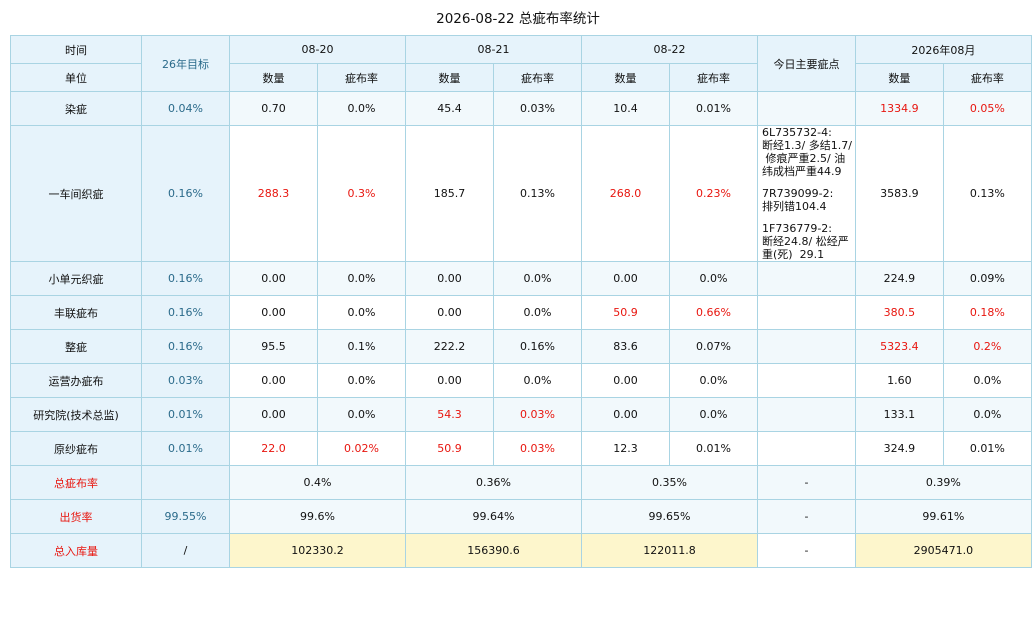 The image size is (1036, 624). What do you see at coordinates (76, 278) in the screenshot?
I see `row-label: 小单元织疵` at bounding box center [76, 278].